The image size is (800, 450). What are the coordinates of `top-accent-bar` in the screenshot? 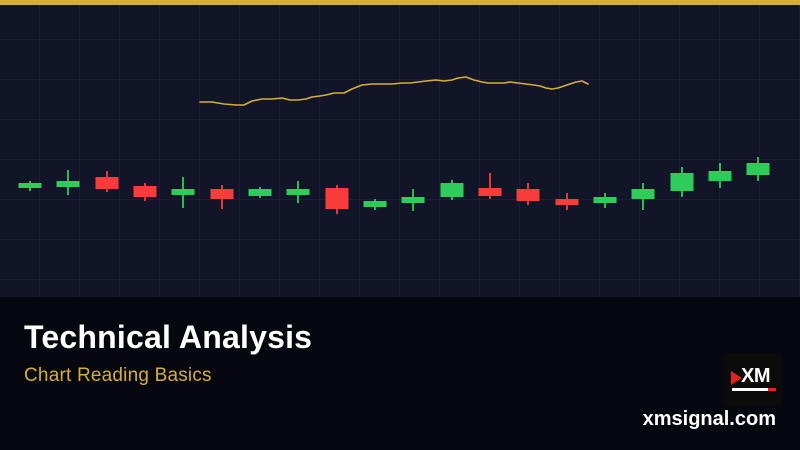 It's located at (400, 2).